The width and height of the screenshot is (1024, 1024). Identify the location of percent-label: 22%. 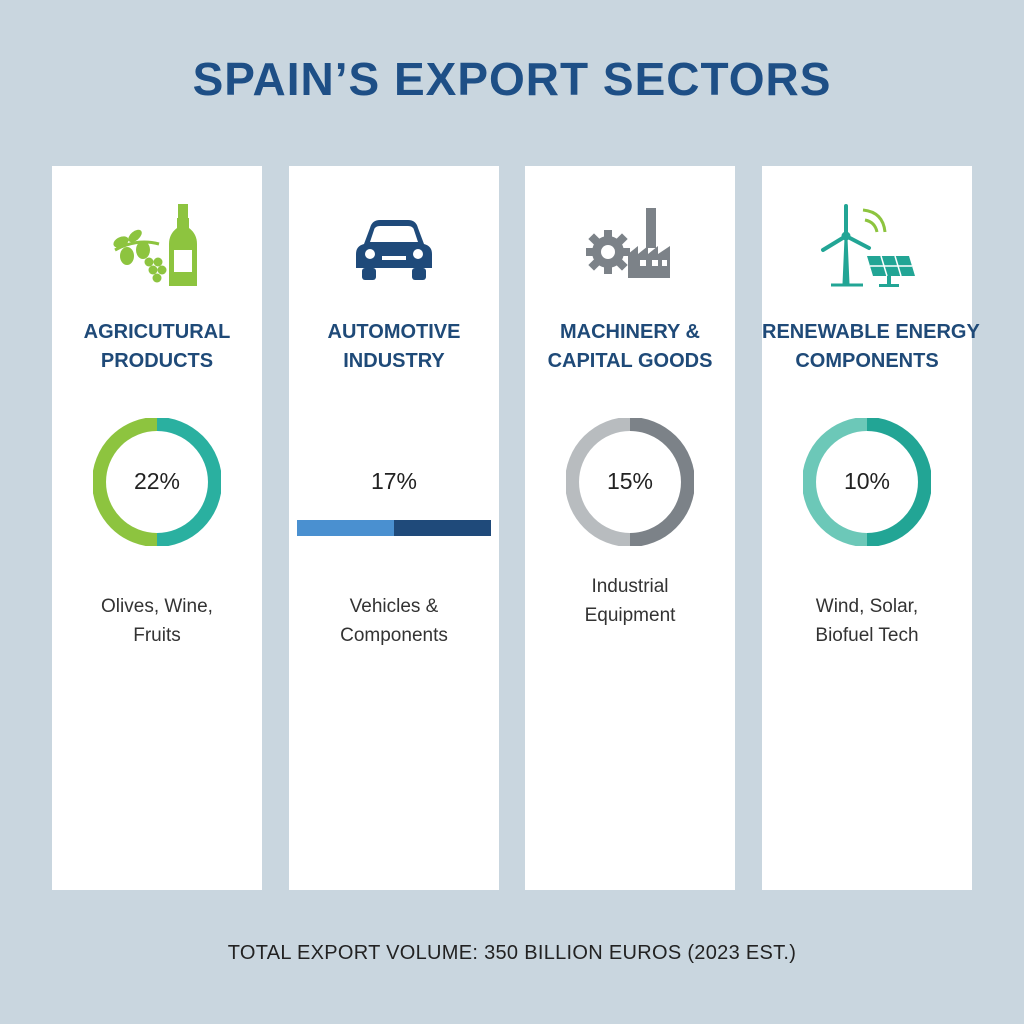
(157, 481).